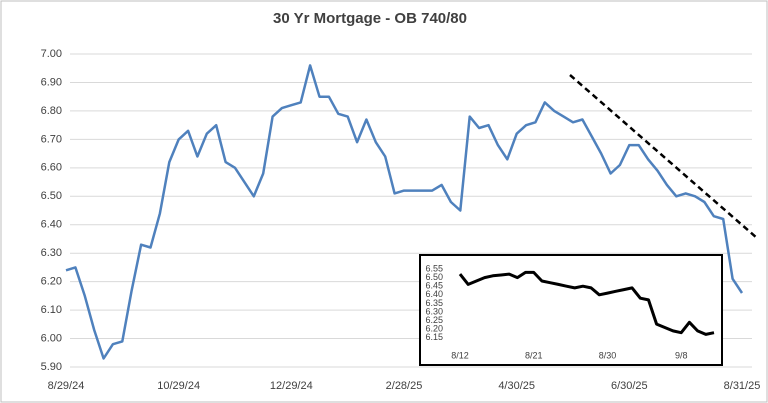 This screenshot has height=403, width=768. Describe the element at coordinates (291, 386) in the screenshot. I see `x-tick-label: 12/29/24` at that location.